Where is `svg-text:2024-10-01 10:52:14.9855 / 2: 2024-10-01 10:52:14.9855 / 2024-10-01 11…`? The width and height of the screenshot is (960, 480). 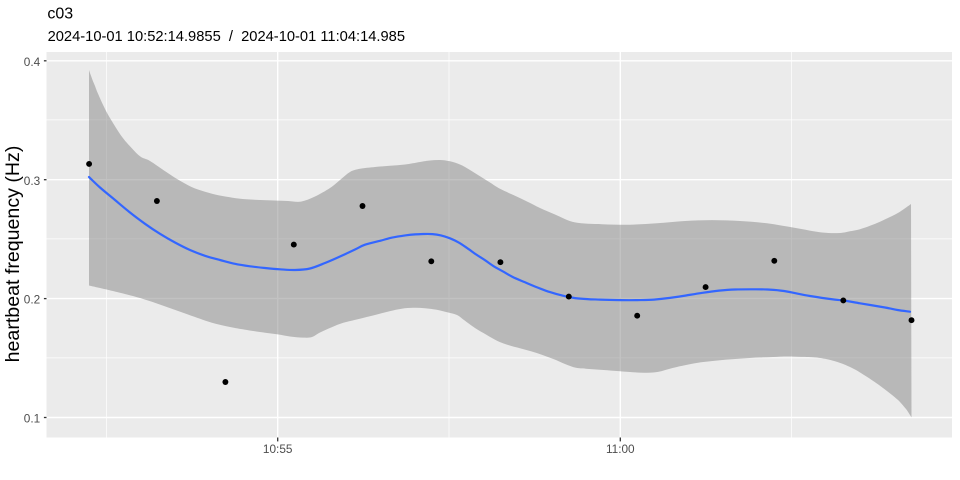
svg-text:2024-10-01 10:52:14.9855 / 2: 2024-10-01 10:52:14.9855 / 2024-10-01 11… is located at coordinates (226, 37).